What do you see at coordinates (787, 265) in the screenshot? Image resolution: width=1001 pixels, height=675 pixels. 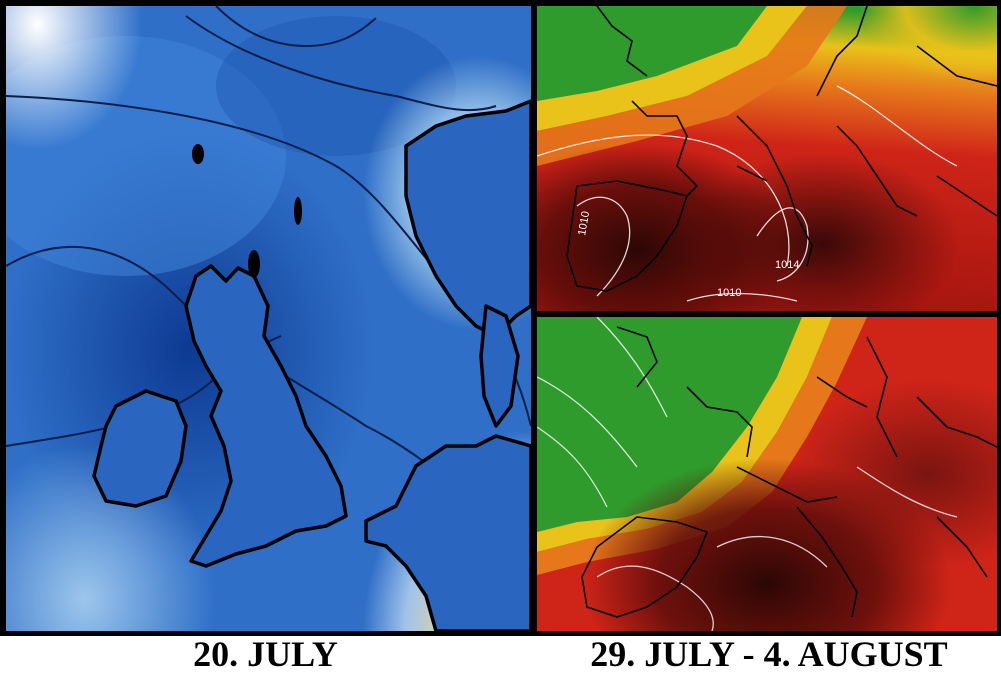 I see `isobar-label: 1014` at bounding box center [787, 265].